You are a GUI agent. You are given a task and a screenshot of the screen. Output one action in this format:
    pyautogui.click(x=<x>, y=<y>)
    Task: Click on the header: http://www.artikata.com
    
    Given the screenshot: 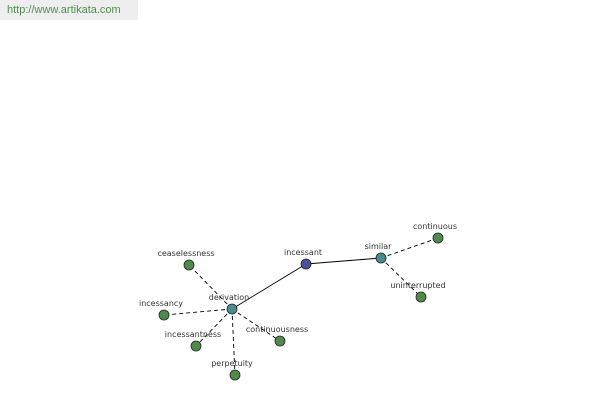 What is the action you would take?
    pyautogui.click(x=69, y=10)
    